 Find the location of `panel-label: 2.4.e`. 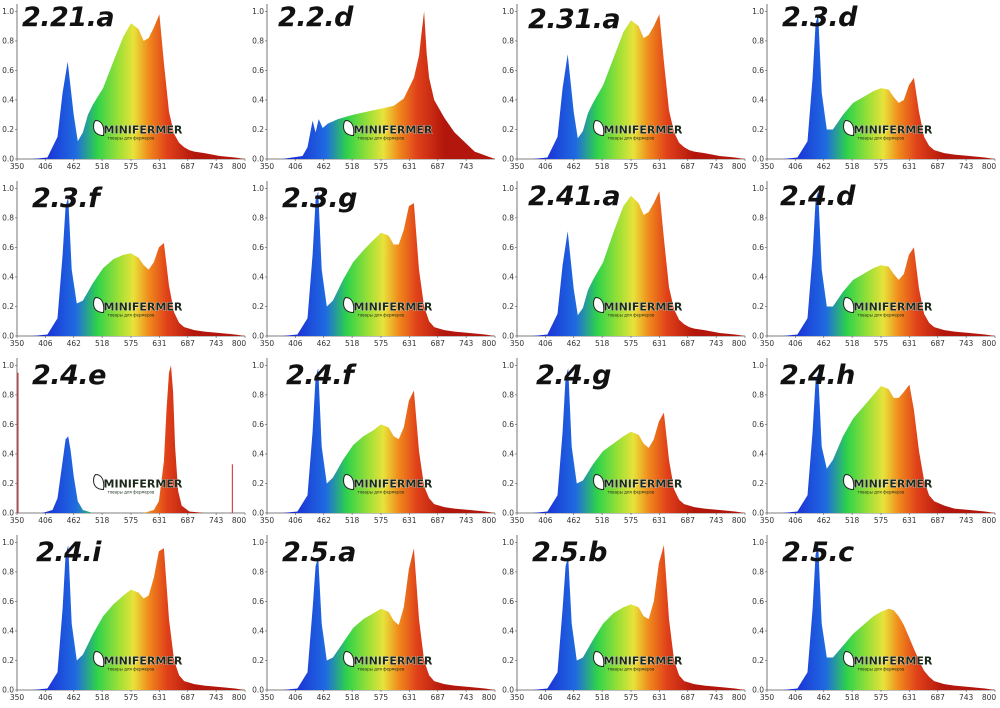

panel-label: 2.4.e is located at coordinates (69, 375).